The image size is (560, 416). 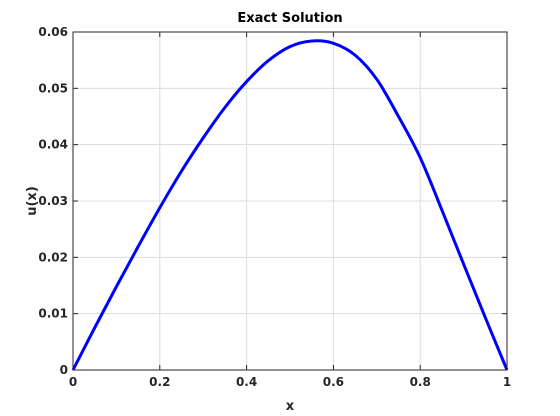 I want to click on x-axis-label: x, so click(x=290, y=406).